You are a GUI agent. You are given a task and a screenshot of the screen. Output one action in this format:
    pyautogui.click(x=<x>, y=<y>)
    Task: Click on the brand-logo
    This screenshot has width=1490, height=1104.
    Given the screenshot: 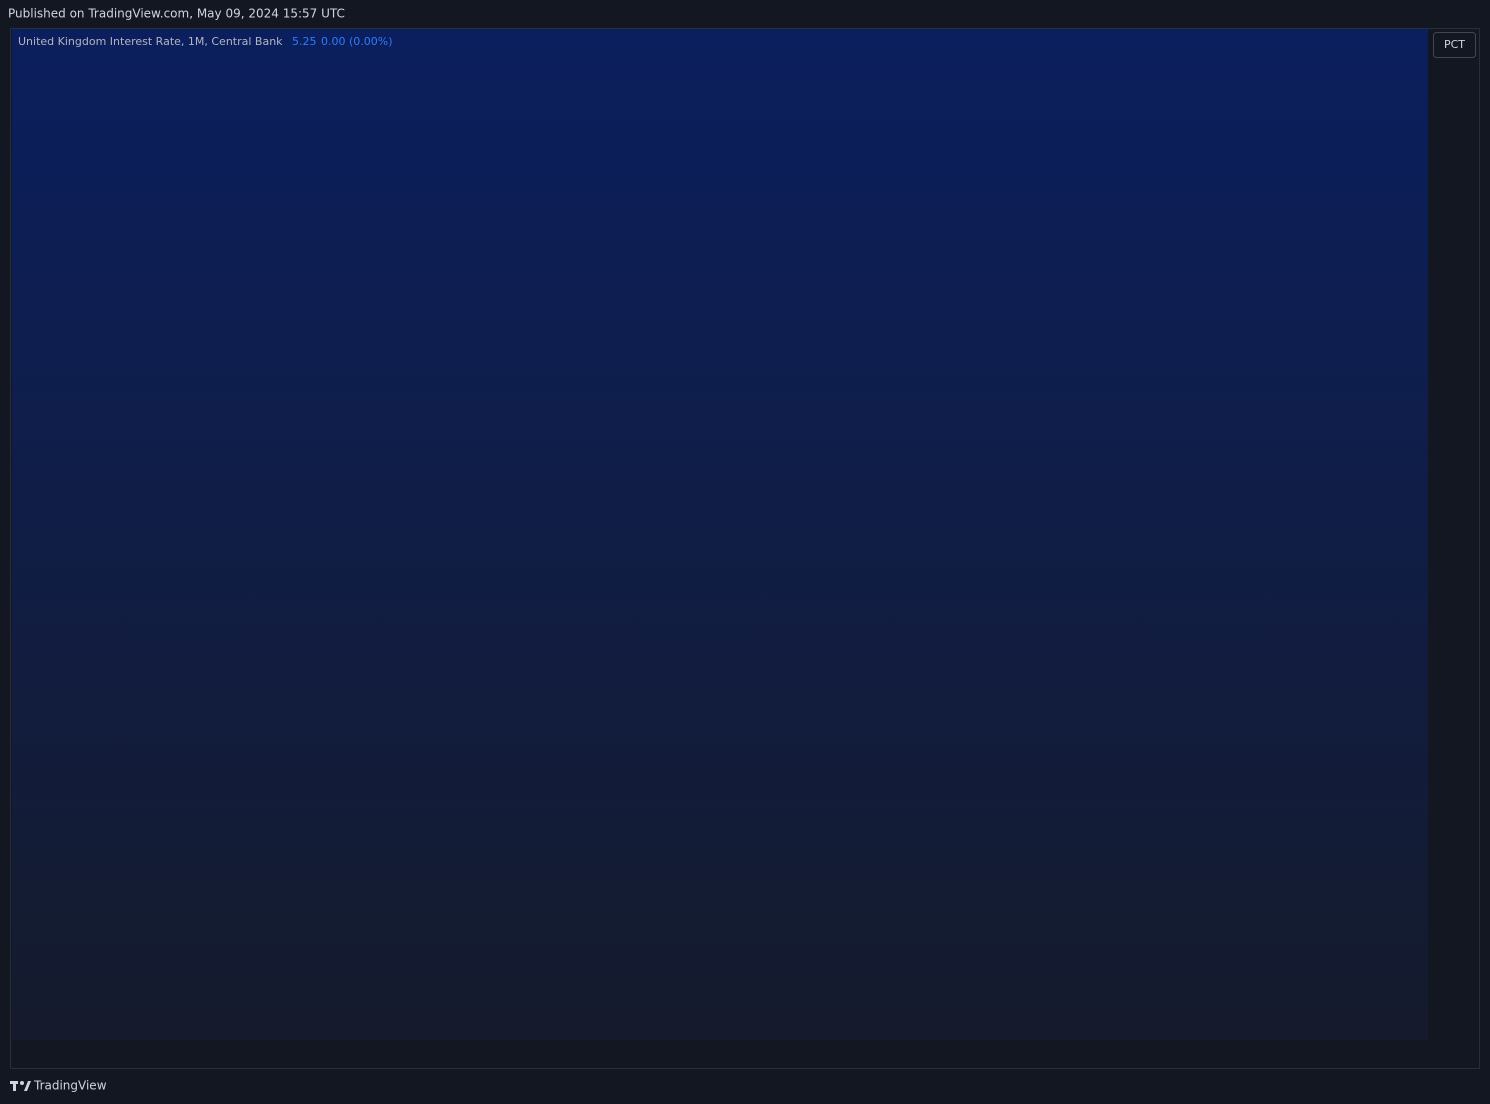 What is the action you would take?
    pyautogui.click(x=20, y=1086)
    